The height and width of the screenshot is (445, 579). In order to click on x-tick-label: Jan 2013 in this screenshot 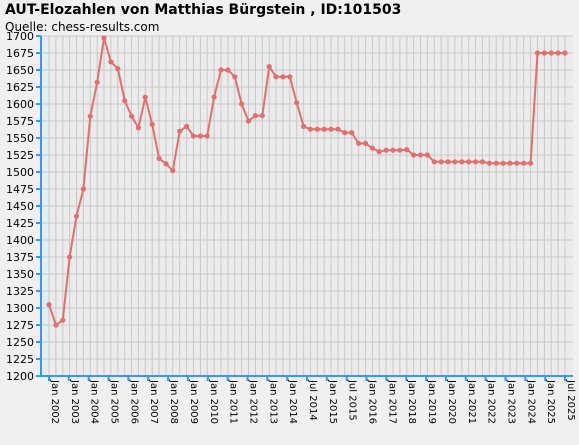, I will do `click(272, 401)`.